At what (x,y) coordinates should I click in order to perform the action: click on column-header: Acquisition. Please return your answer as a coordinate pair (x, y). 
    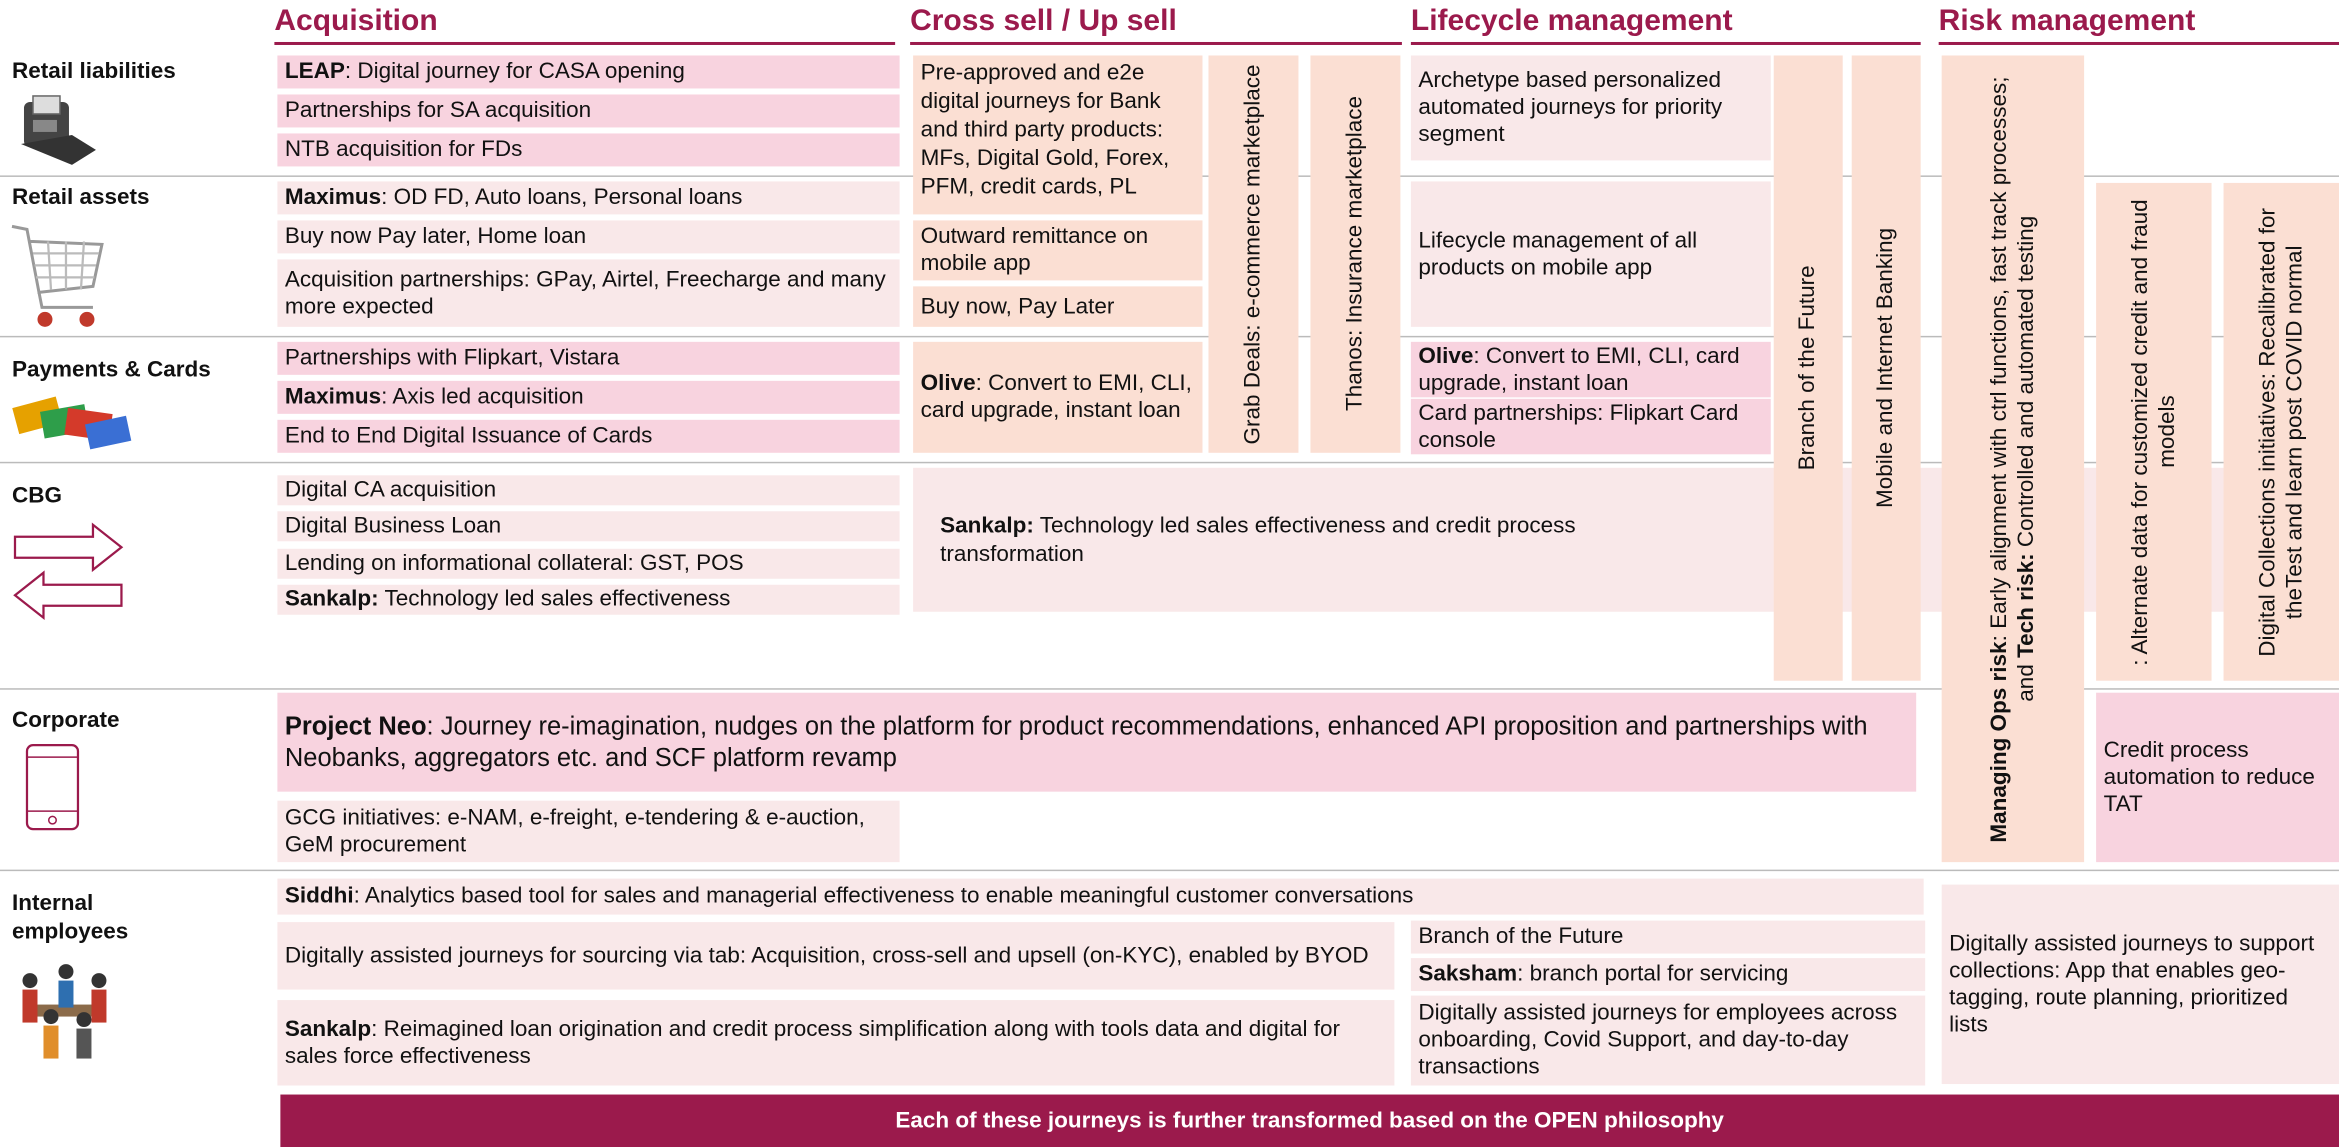
    Looking at the image, I should click on (585, 24).